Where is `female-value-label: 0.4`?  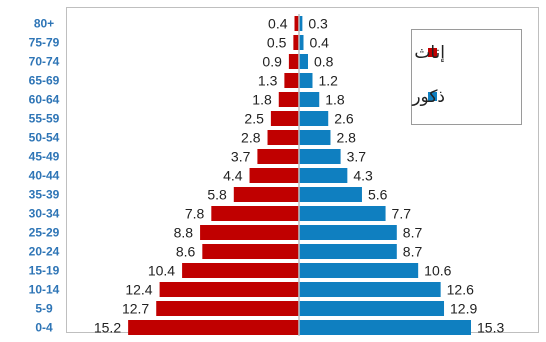
female-value-label: 0.4 is located at coordinates (278, 24).